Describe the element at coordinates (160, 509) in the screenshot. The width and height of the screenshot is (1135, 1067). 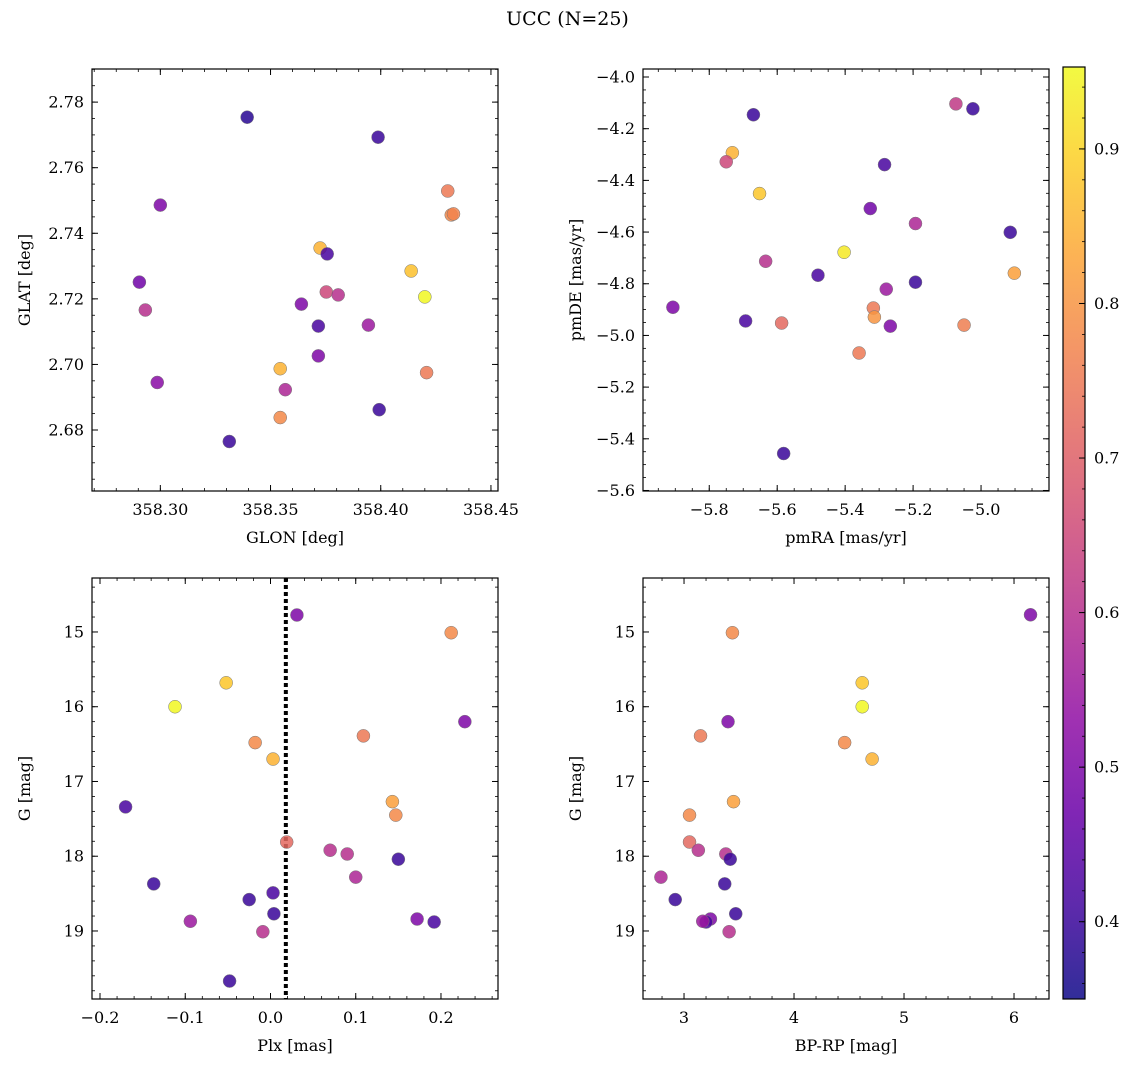
I see `x-tick-label: 358.30` at that location.